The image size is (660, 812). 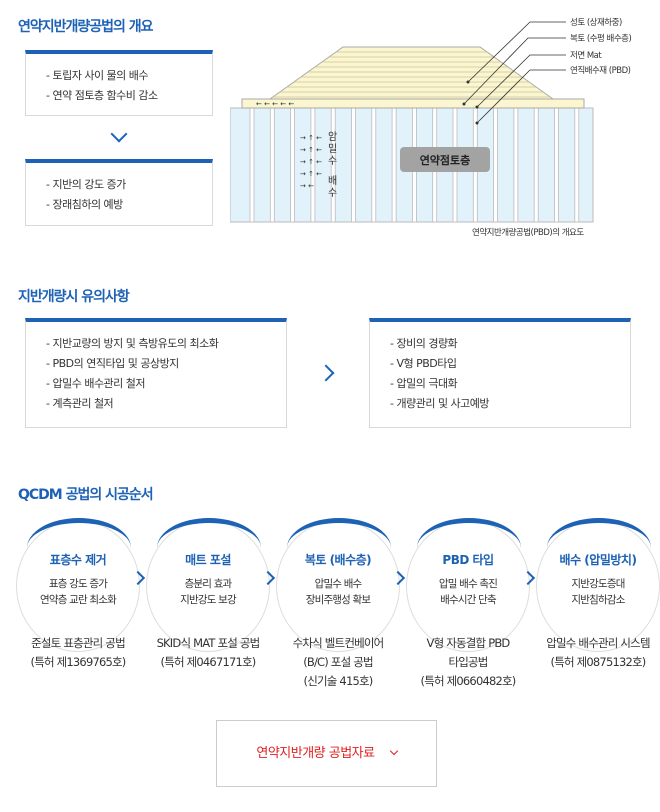 I want to click on step-desc: 압밀수 배수, so click(x=338, y=584).